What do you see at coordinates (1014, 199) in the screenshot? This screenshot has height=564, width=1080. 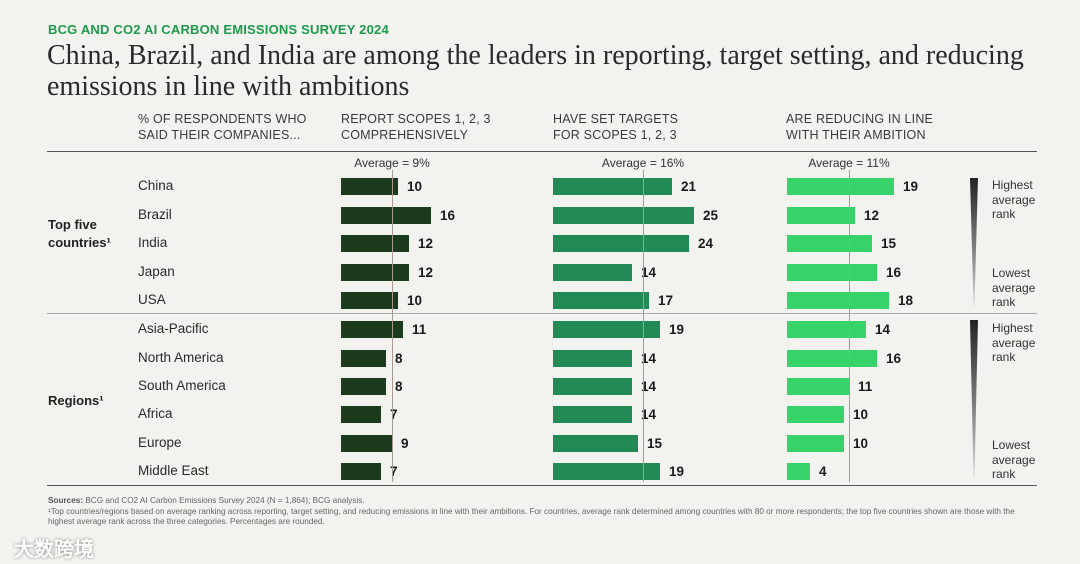 I see `rank-top-countries: Highest average rank` at bounding box center [1014, 199].